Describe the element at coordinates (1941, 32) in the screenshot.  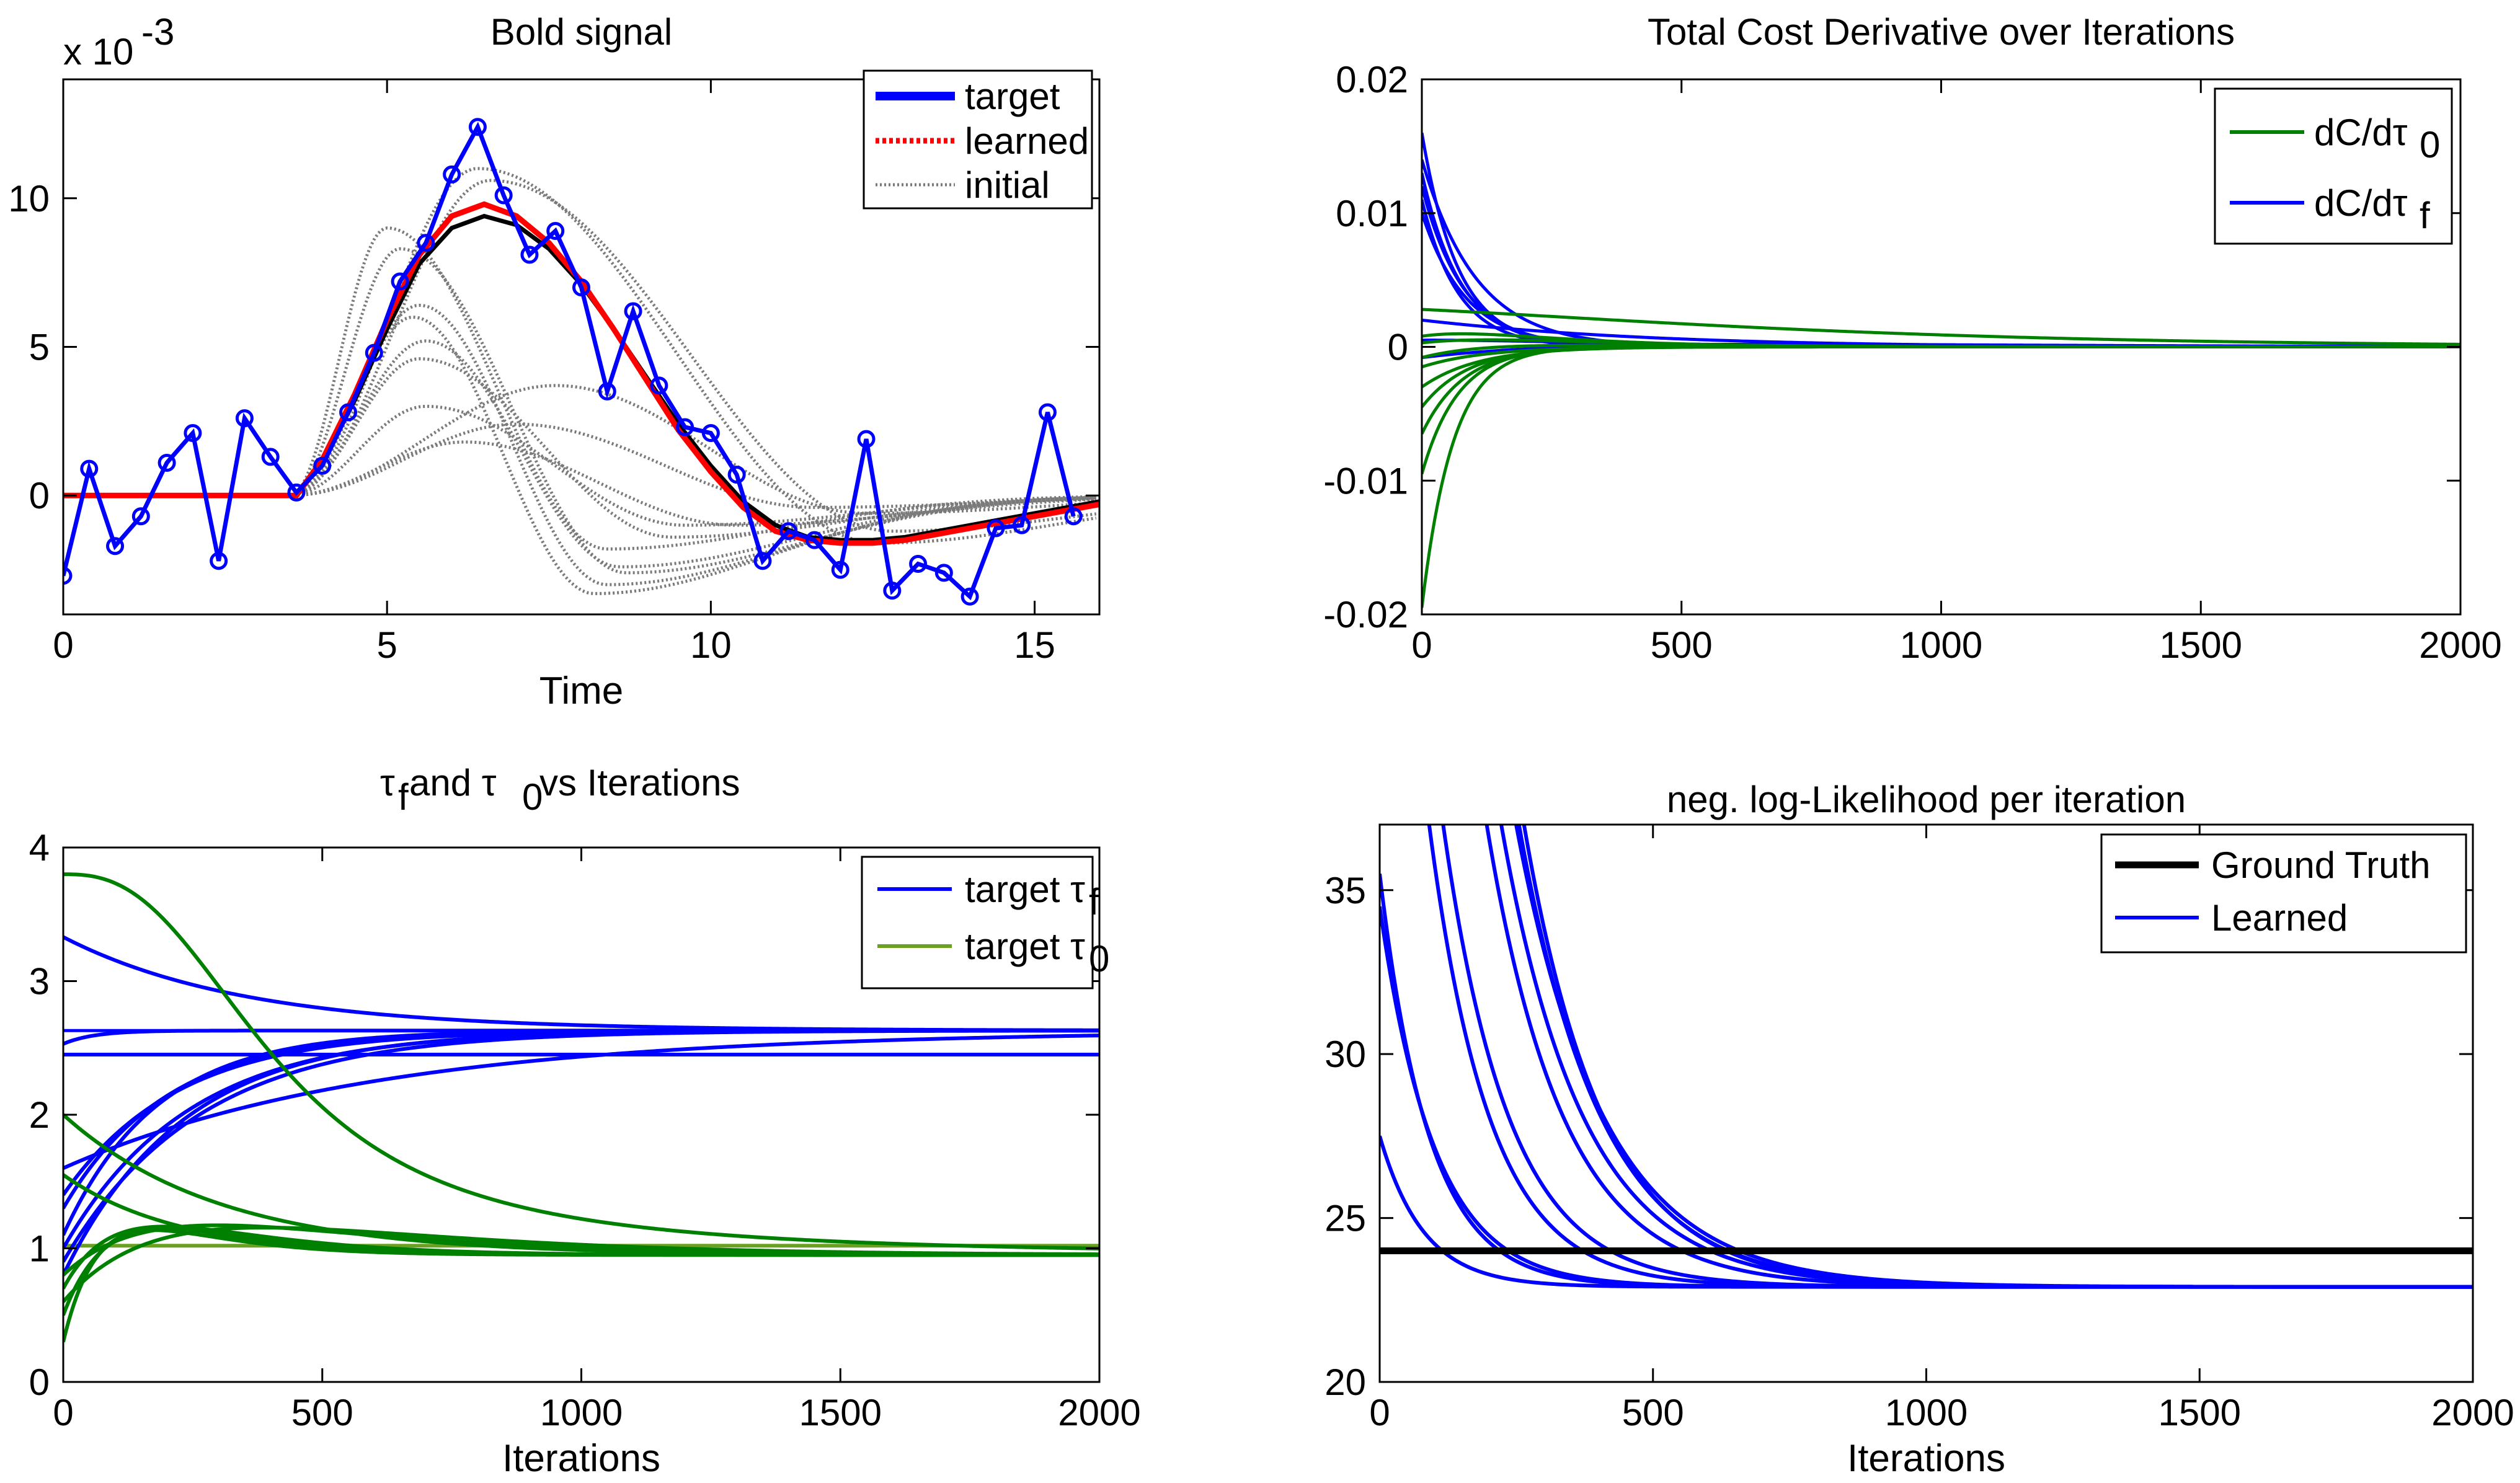
I see `chart-title: Total Cost Derivative over Iterations` at that location.